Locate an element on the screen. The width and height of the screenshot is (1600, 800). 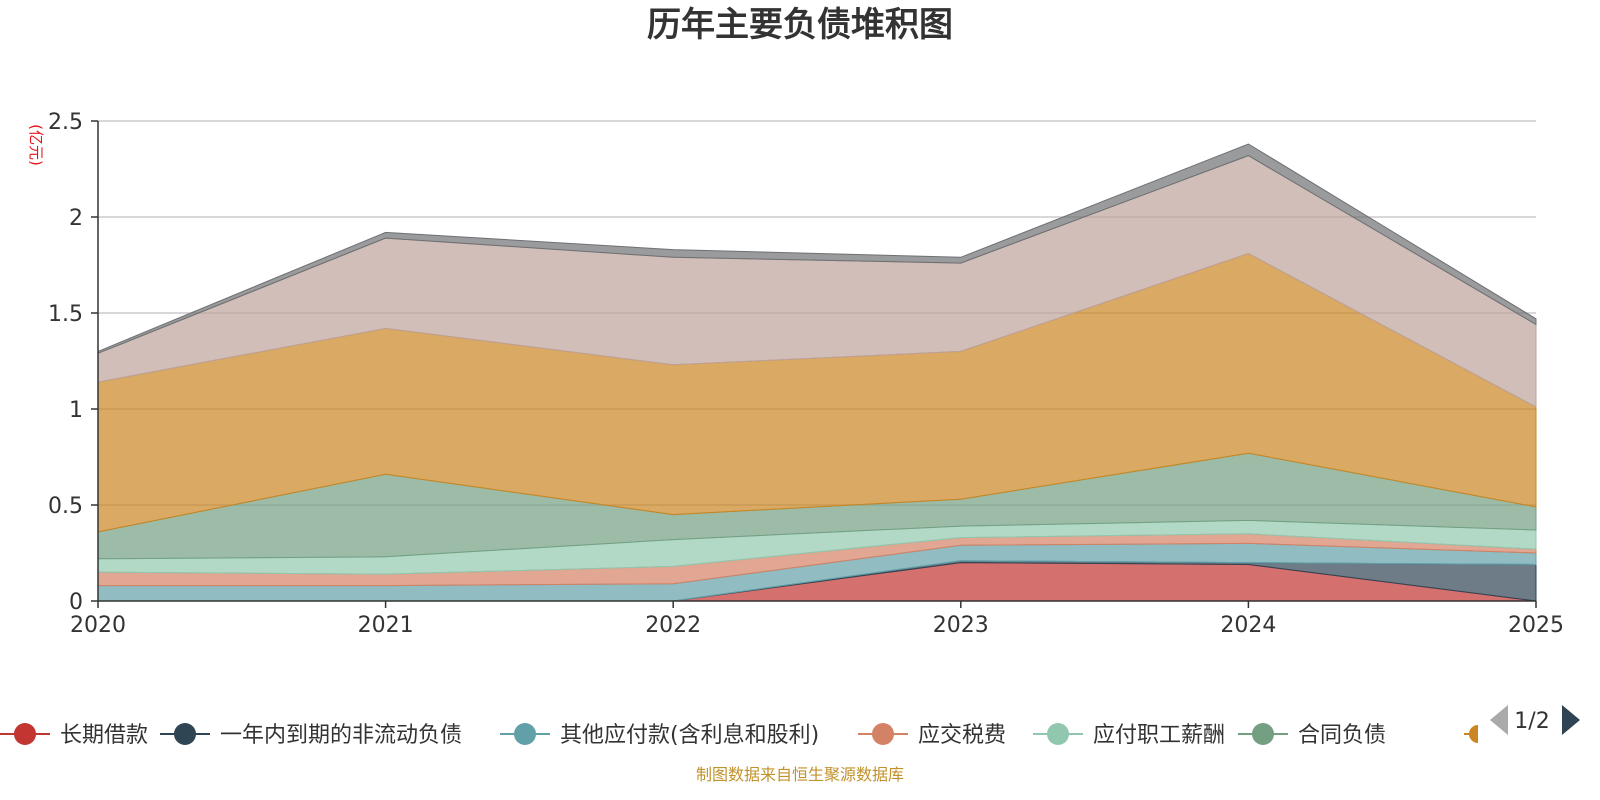
legend-label: 合同负债 is located at coordinates (1342, 735).